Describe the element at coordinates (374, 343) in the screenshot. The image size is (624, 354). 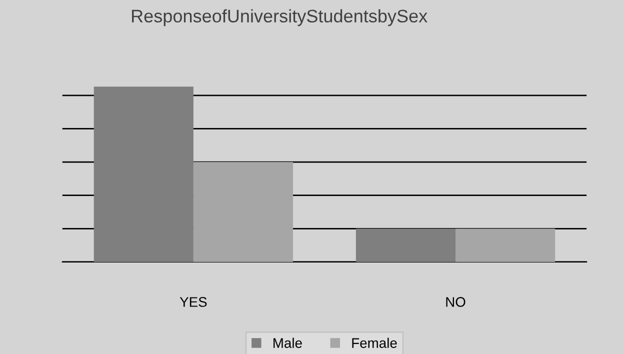
I see `legend-label: Female` at that location.